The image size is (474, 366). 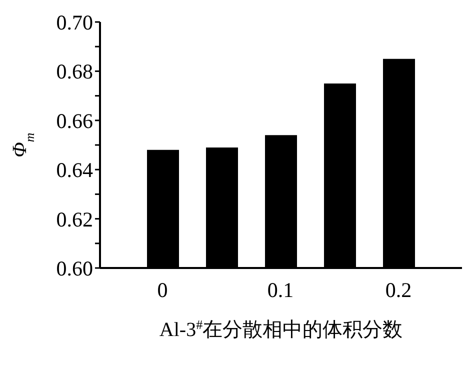 What do you see at coordinates (74, 22) in the screenshot?
I see `y-tick-label: 0.70` at bounding box center [74, 22].